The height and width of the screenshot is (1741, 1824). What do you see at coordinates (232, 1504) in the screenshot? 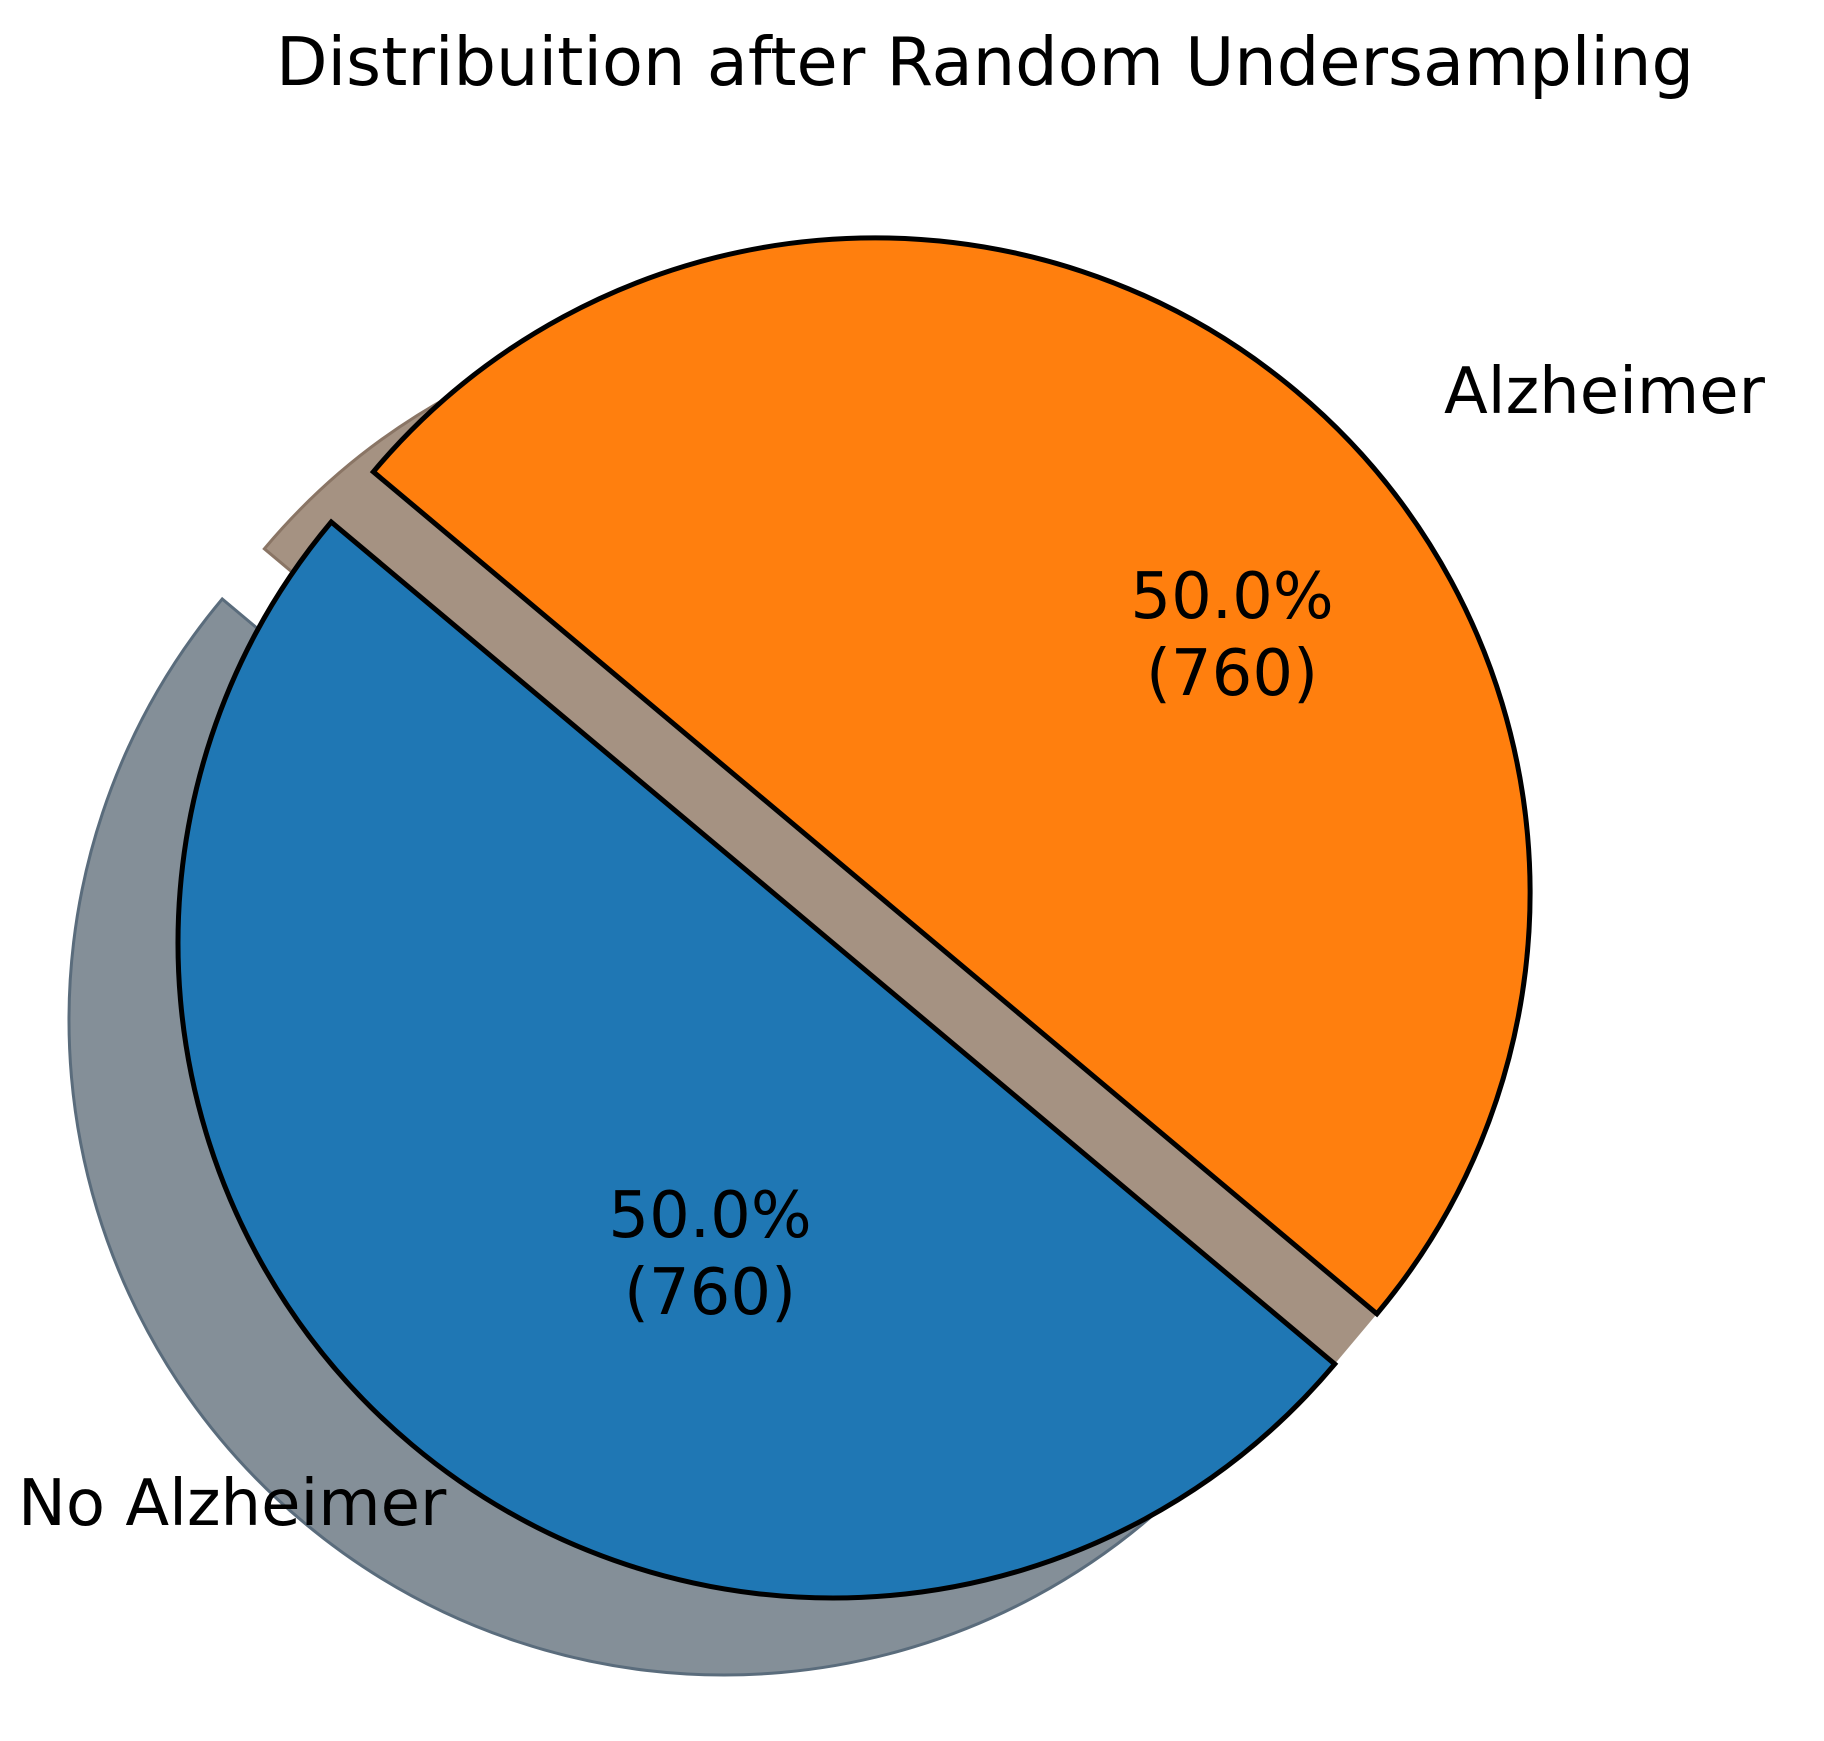
I see `pie-label-no-alzheimer: No Alzheimer` at bounding box center [232, 1504].